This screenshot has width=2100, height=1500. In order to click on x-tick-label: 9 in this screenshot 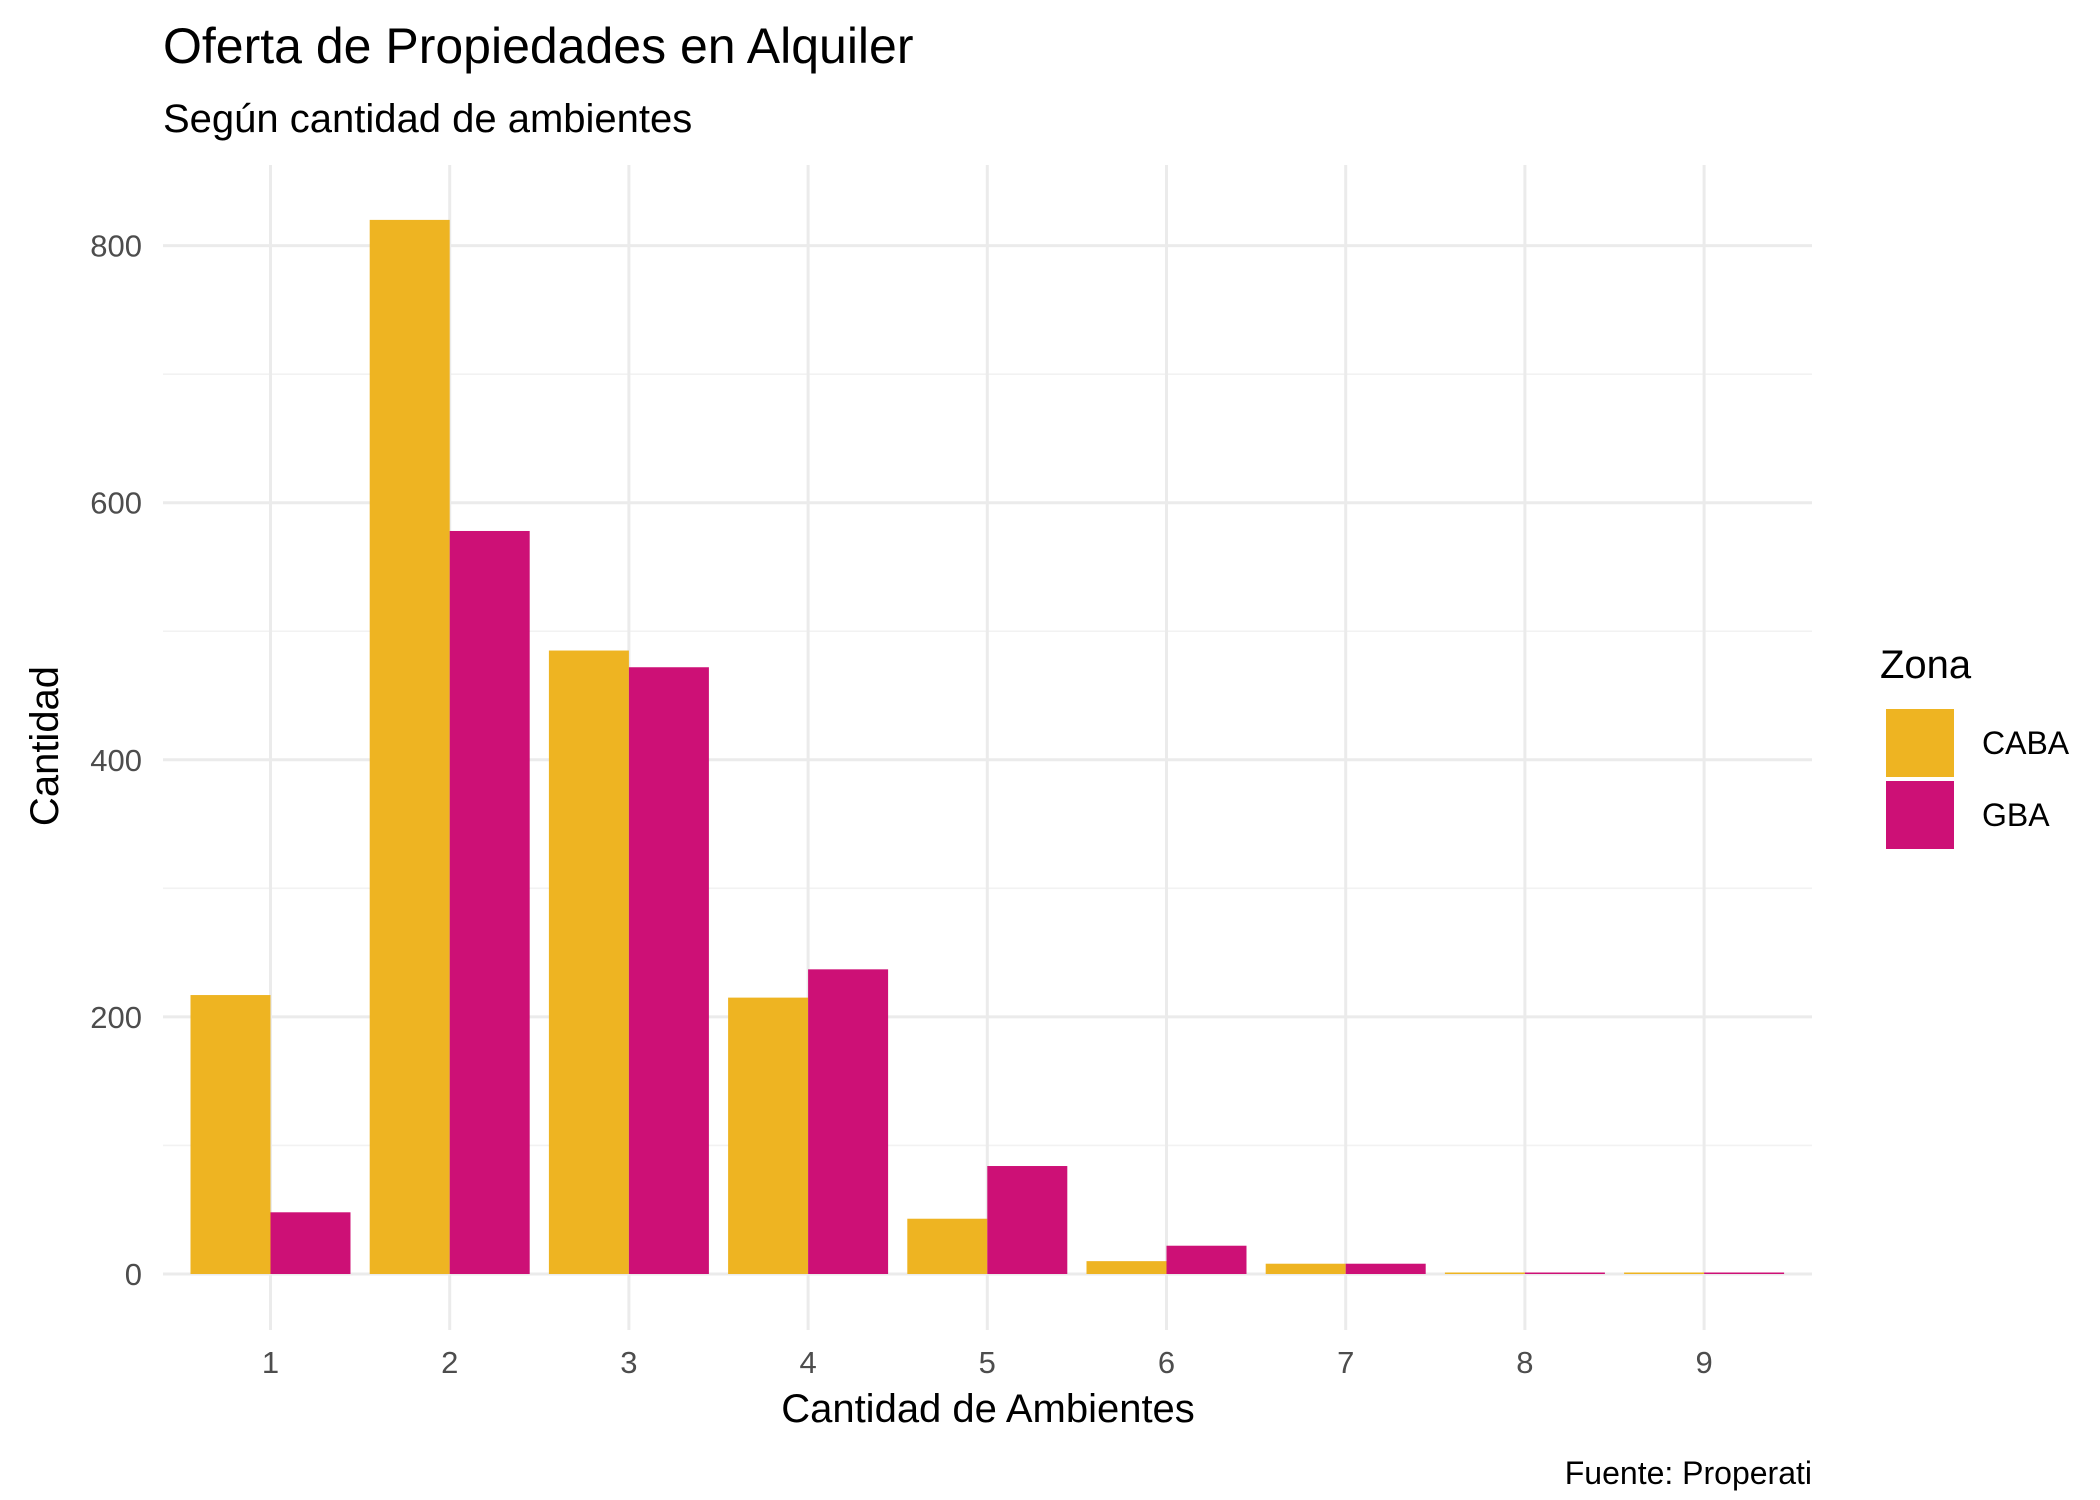, I will do `click(1703, 1362)`.